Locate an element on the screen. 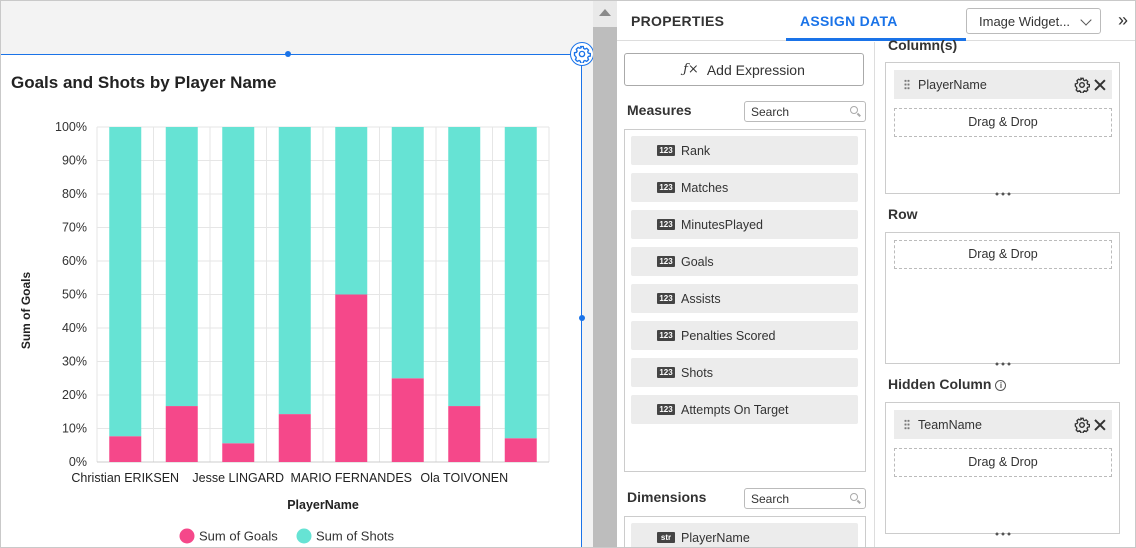  assigned-column-item: PlayerName is located at coordinates (1003, 84).